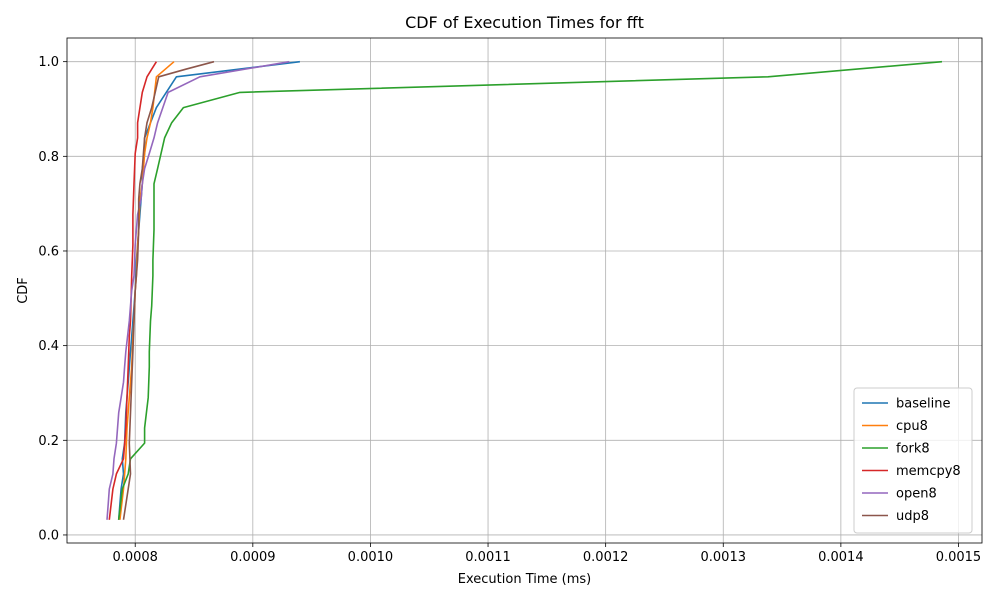  Describe the element at coordinates (524, 579) in the screenshot. I see `x-axis-title: Execution Time (ms)` at that location.